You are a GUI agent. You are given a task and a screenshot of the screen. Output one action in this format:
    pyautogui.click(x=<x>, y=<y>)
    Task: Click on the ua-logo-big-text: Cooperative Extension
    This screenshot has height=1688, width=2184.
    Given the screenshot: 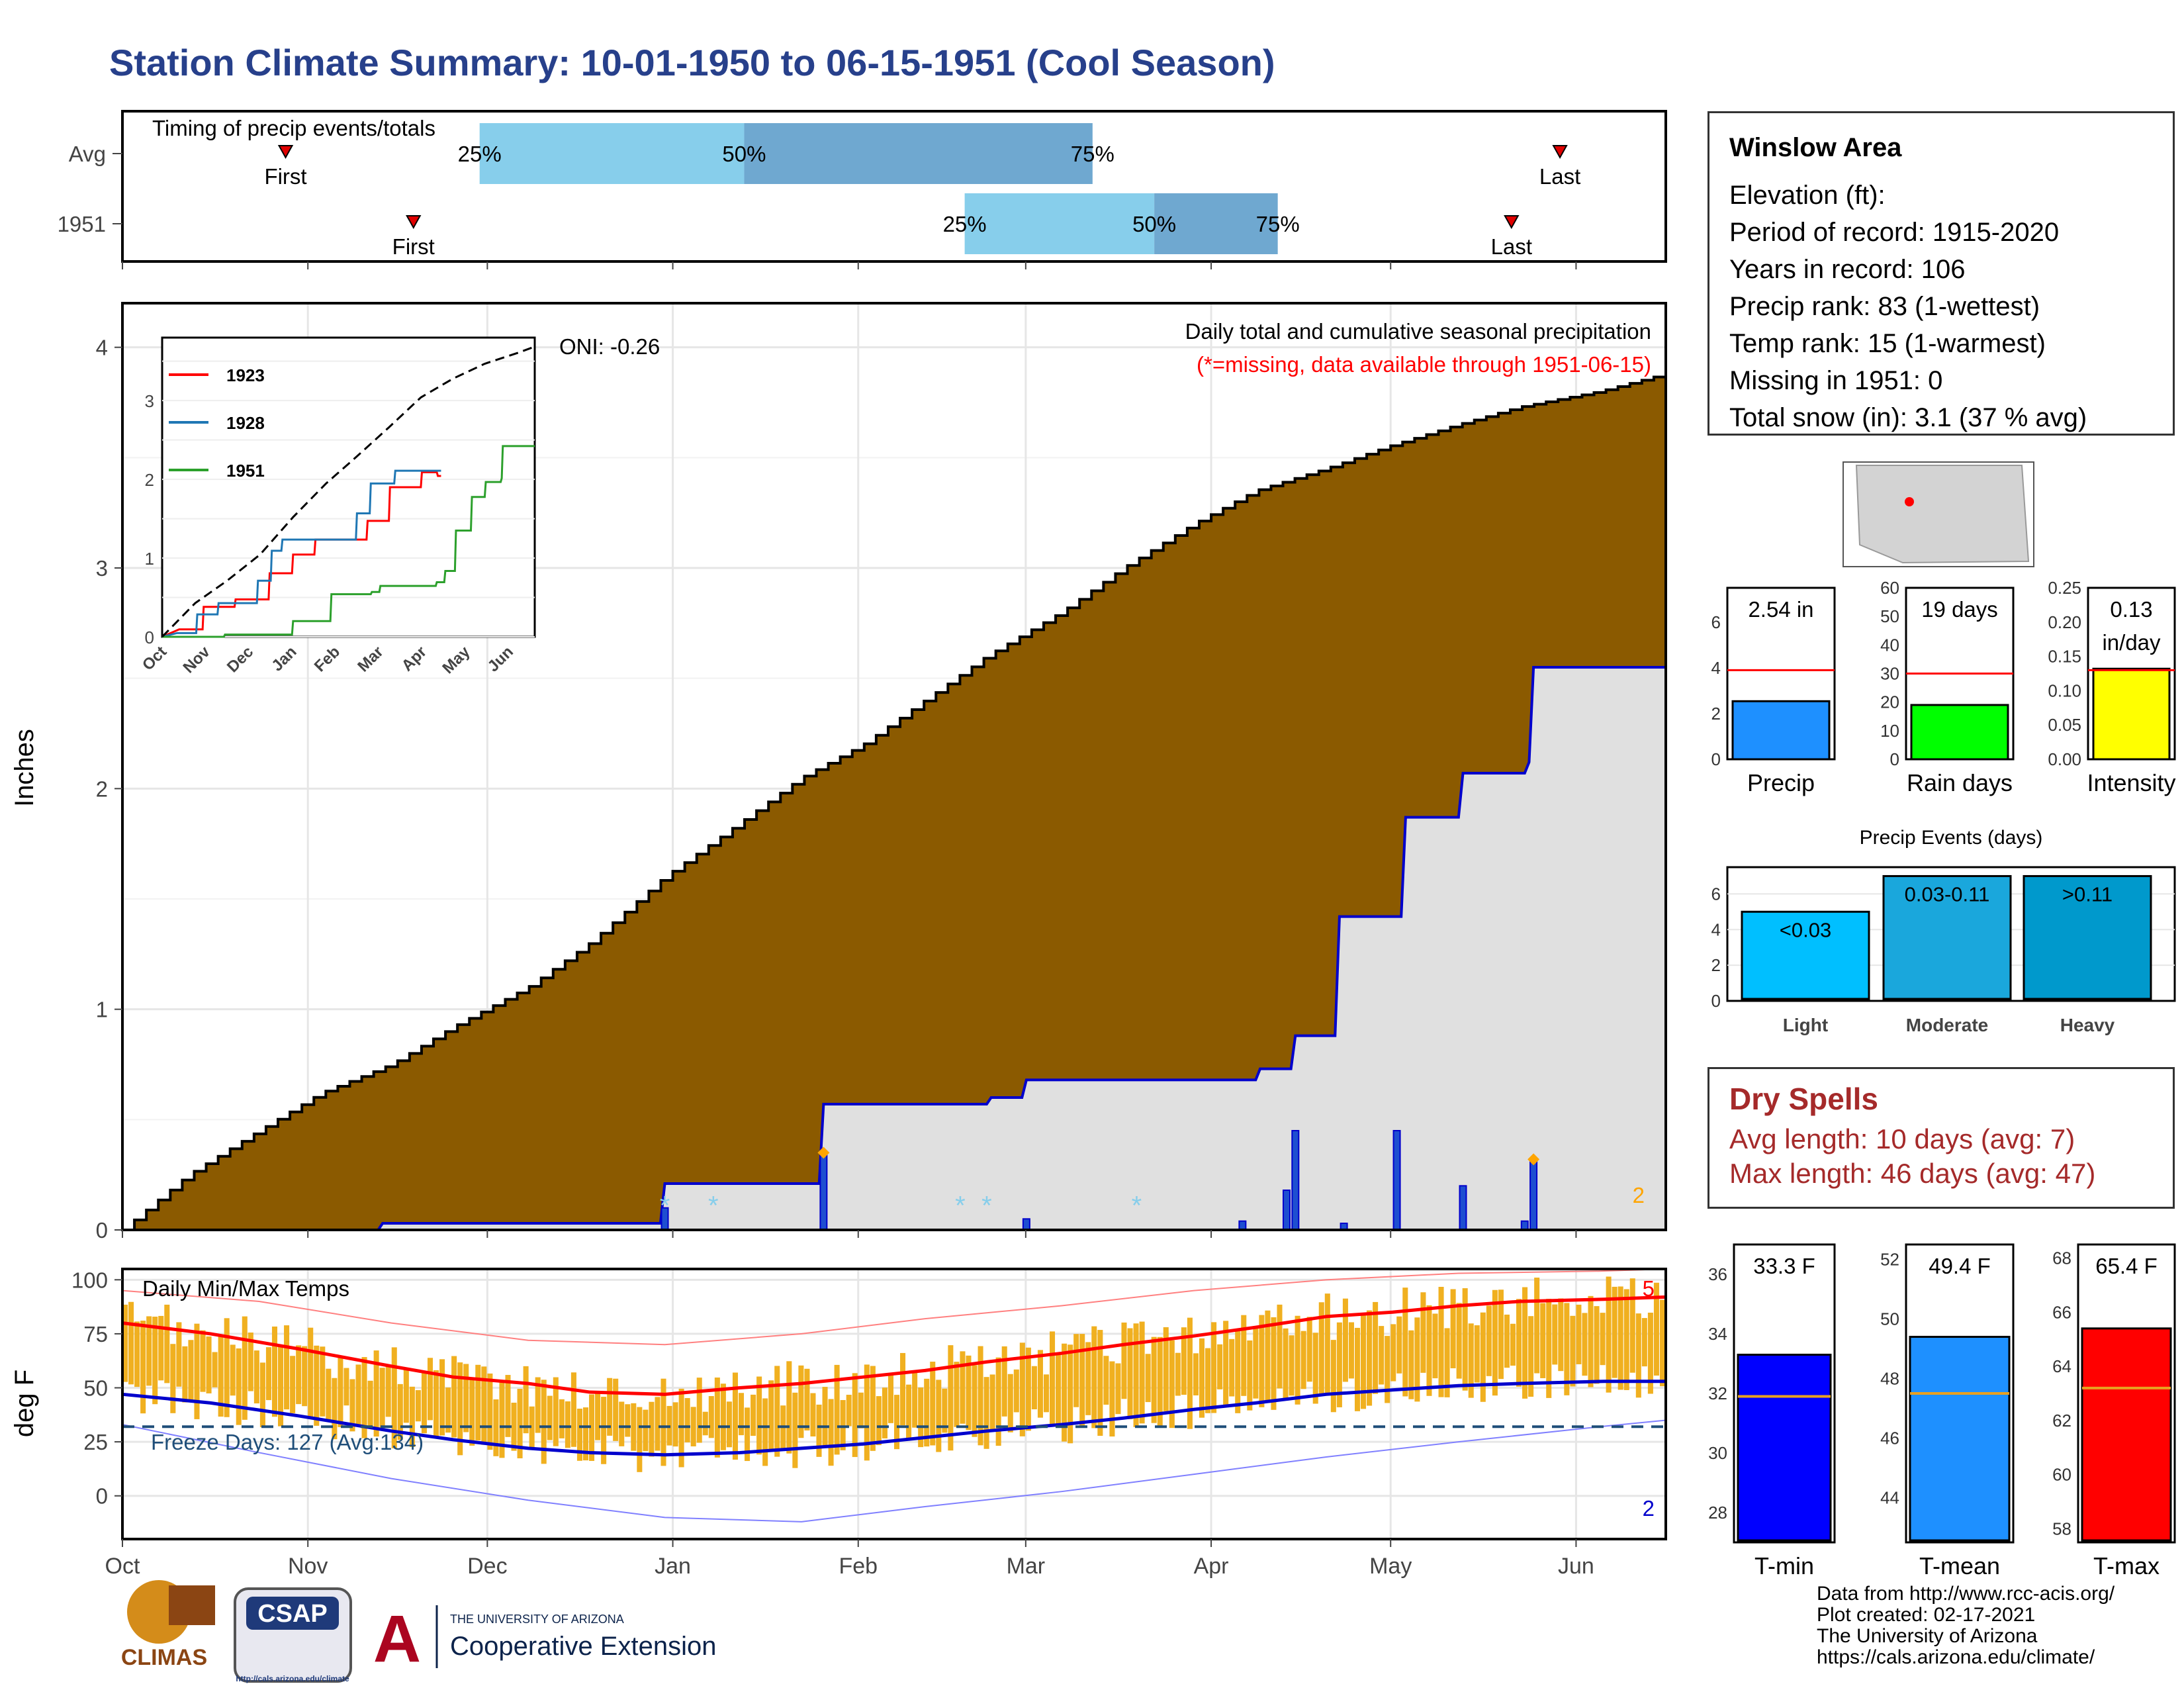 What is the action you would take?
    pyautogui.click(x=583, y=1646)
    